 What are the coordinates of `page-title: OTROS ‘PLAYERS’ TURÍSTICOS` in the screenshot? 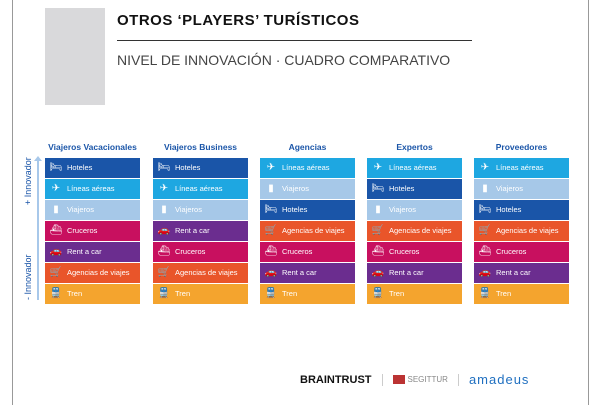 It's located at (238, 20).